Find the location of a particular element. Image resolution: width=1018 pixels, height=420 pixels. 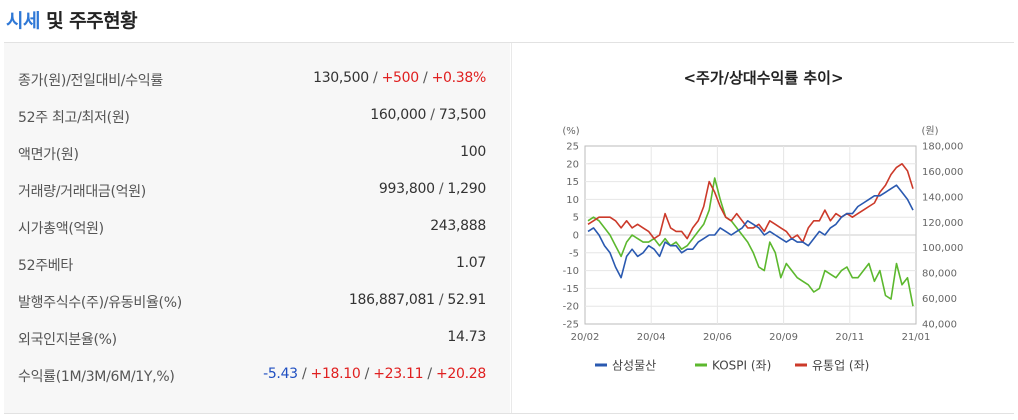

section-title: 시세 및 주주현황 is located at coordinates (72, 19).